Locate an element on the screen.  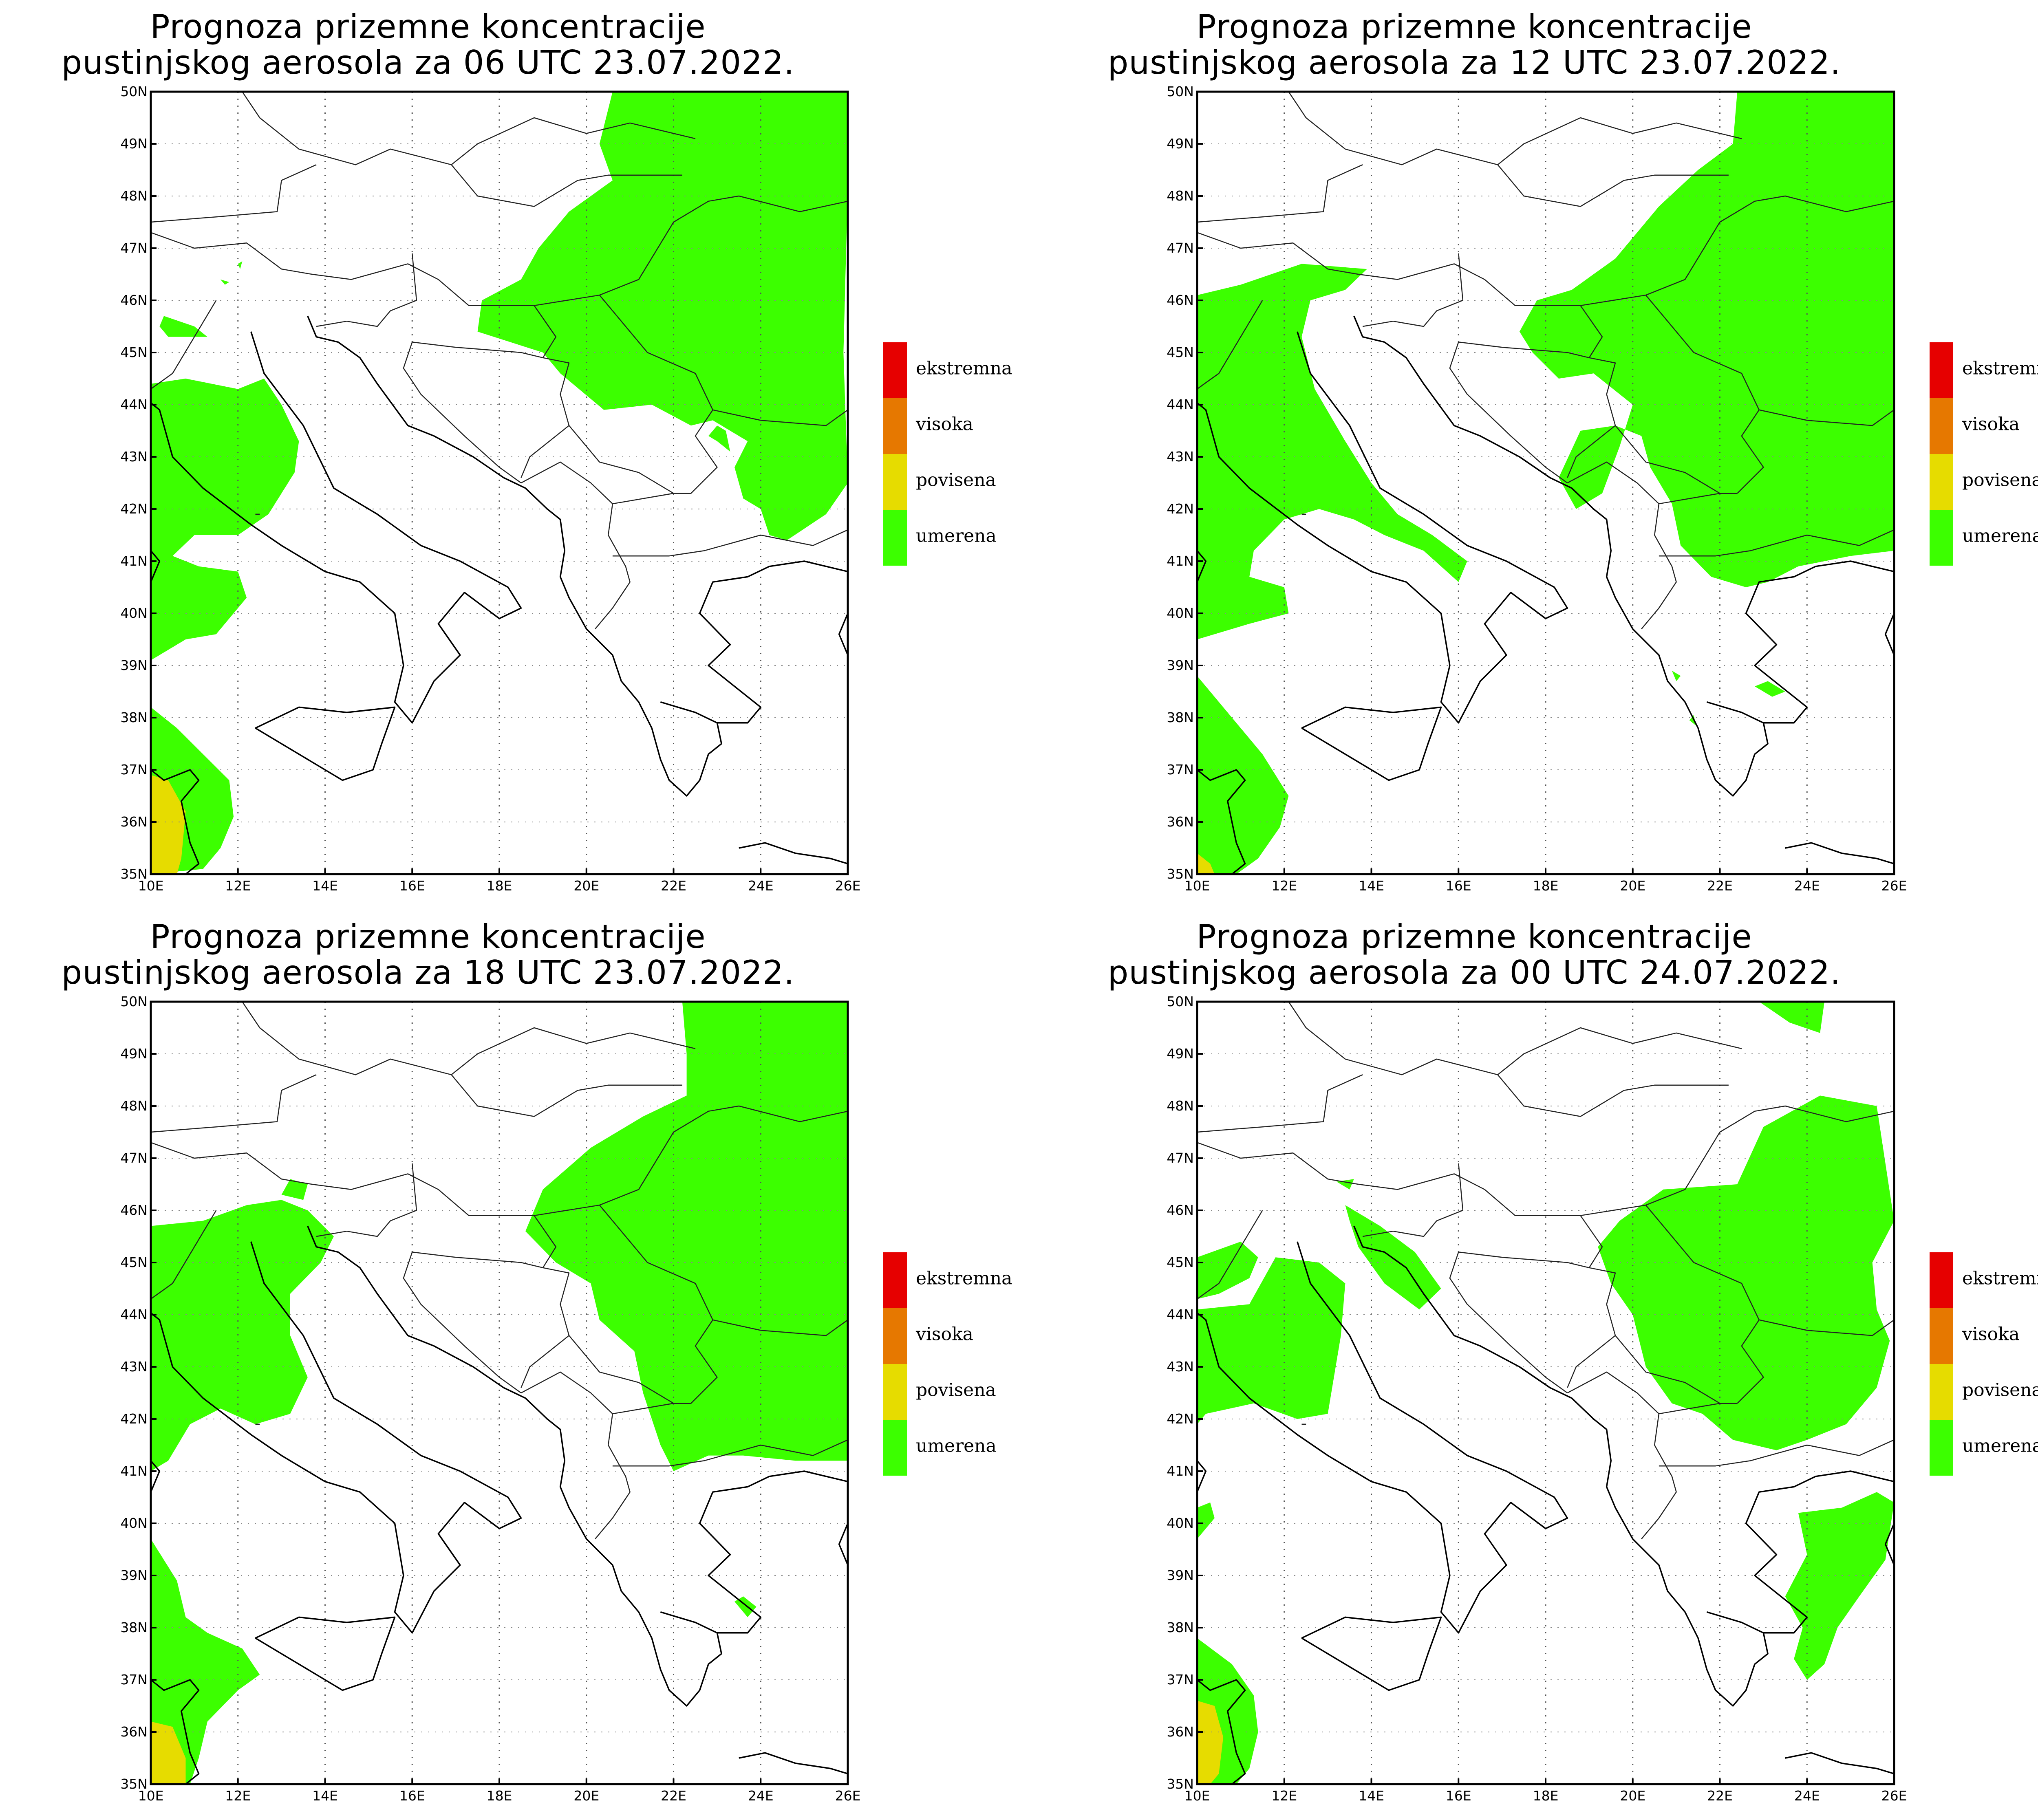
lon-tick-label: 16E is located at coordinates (1458, 1796).